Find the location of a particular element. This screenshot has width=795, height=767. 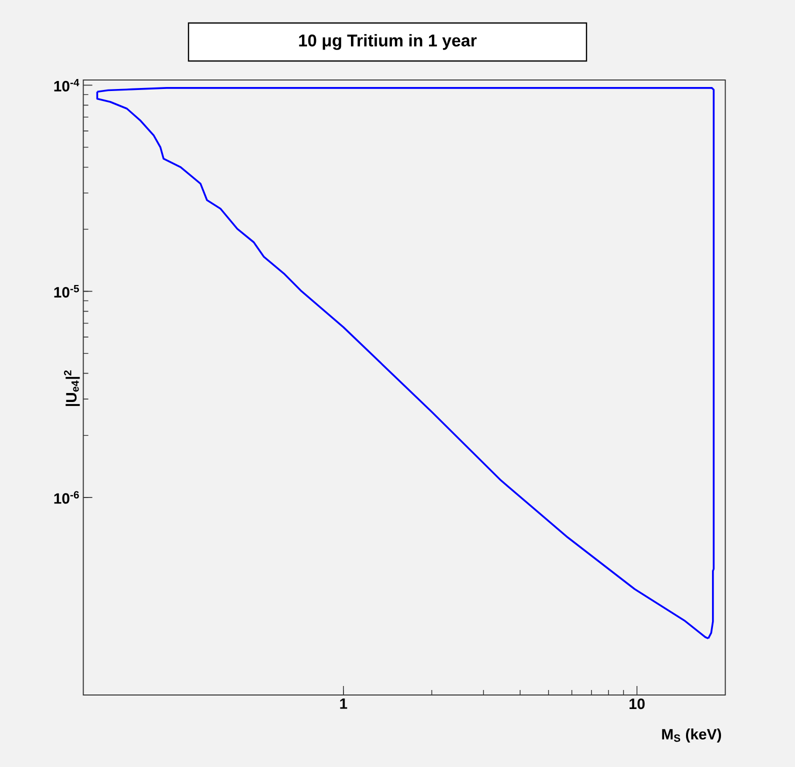

x-tick-label: 1 is located at coordinates (344, 703).